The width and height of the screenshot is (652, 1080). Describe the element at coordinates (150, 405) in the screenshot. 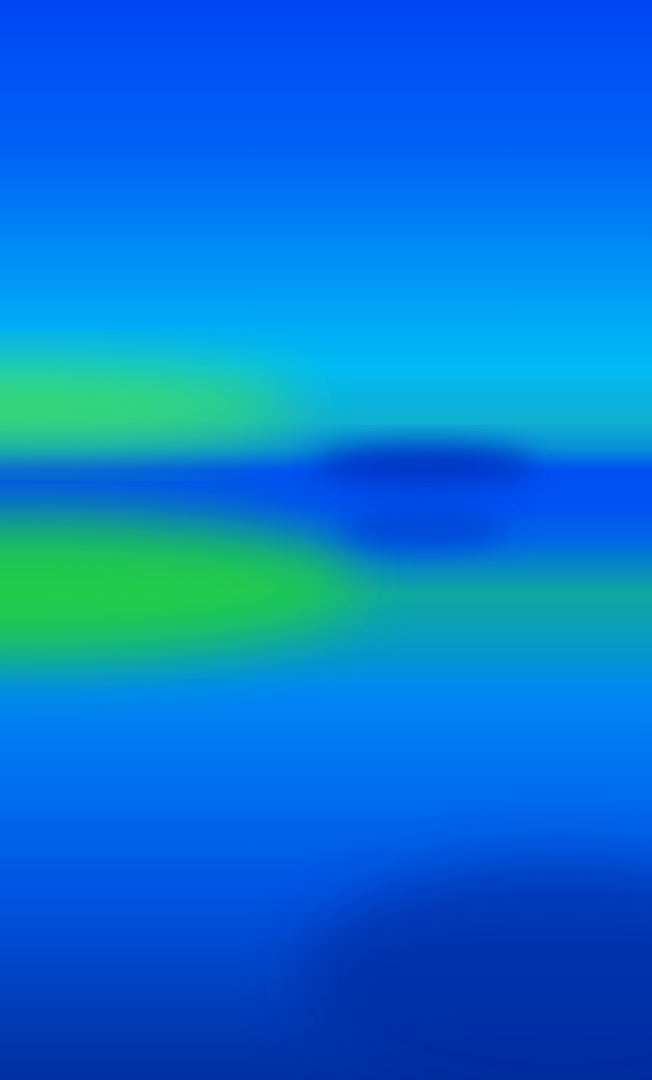

I see `green-glow` at that location.